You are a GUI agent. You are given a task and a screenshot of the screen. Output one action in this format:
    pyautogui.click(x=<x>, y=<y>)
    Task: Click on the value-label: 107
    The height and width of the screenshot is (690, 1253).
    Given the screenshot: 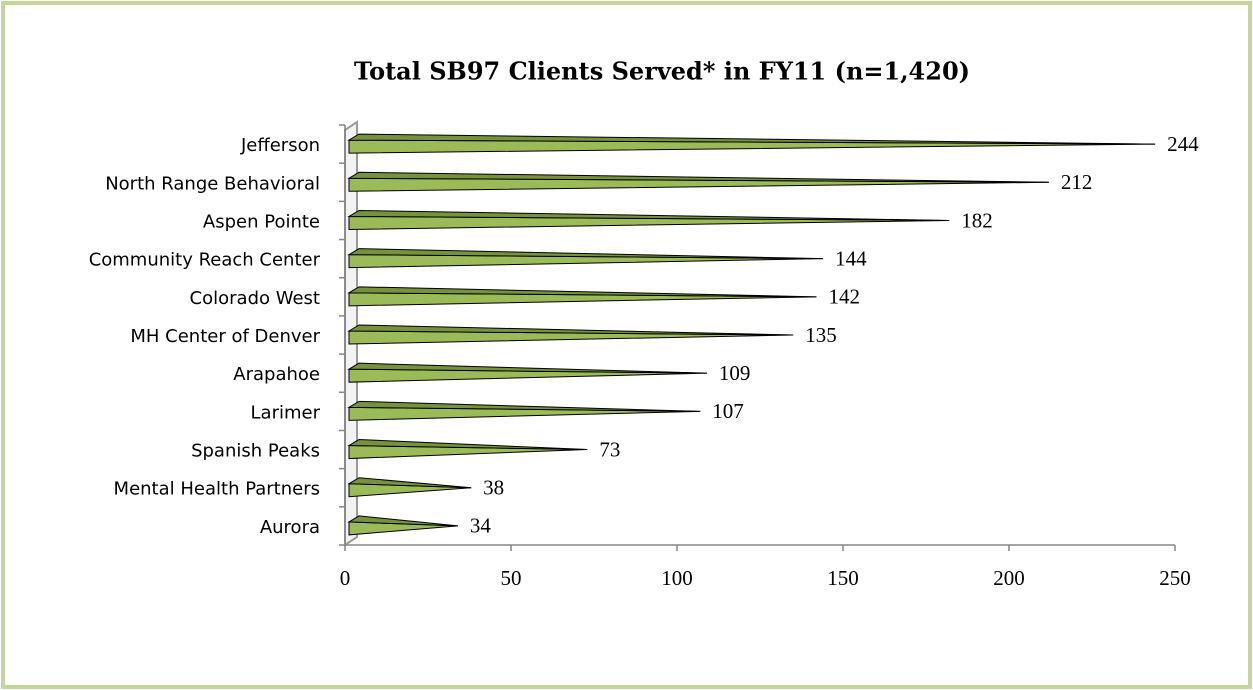 What is the action you would take?
    pyautogui.click(x=728, y=411)
    